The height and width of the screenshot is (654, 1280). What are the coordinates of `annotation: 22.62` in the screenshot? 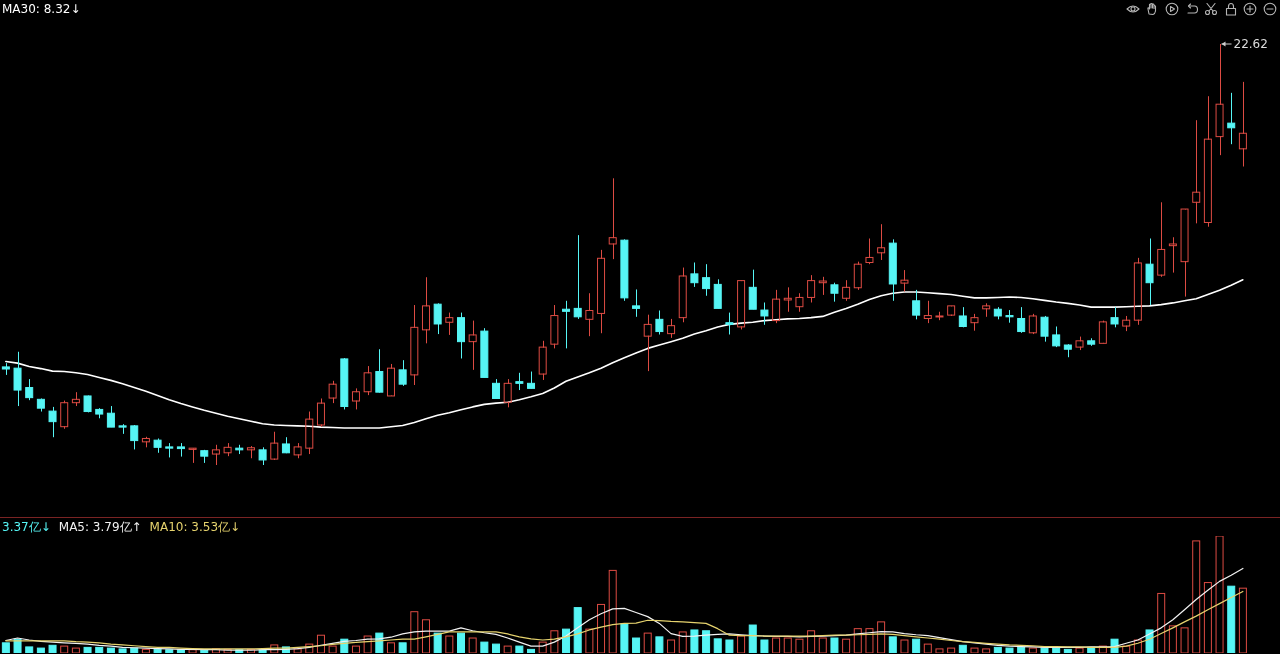 It's located at (1250, 44).